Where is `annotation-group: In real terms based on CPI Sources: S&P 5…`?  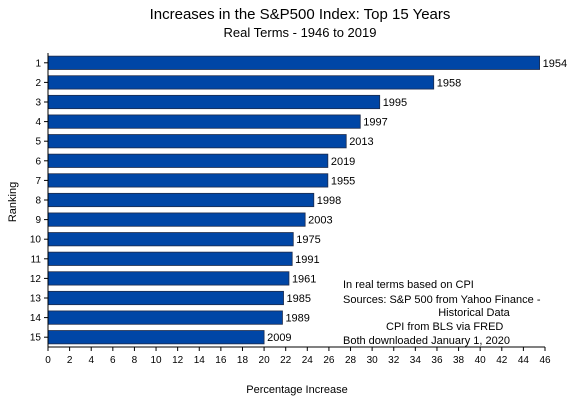
annotation-group: In real terms based on CPI Sources: S&P 5… is located at coordinates (442, 313).